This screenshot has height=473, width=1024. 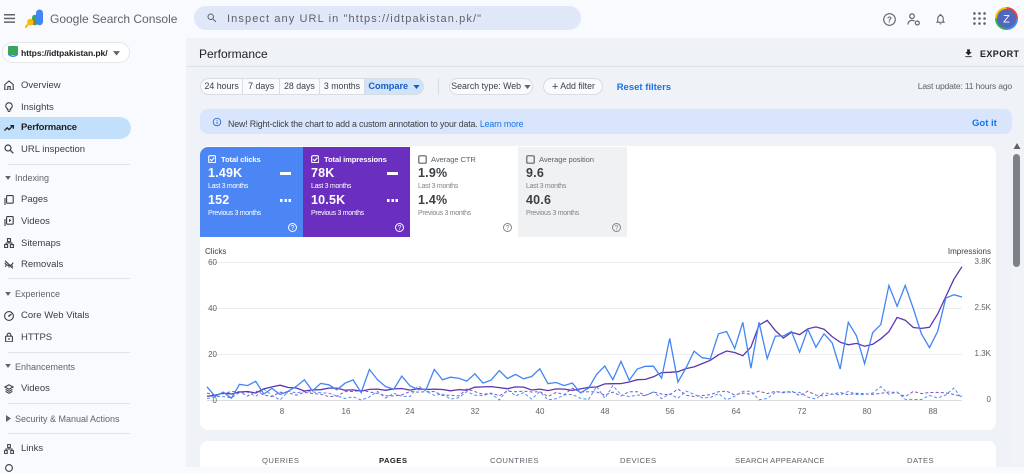 What do you see at coordinates (802, 411) in the screenshot?
I see `svg-text: 72` at bounding box center [802, 411].